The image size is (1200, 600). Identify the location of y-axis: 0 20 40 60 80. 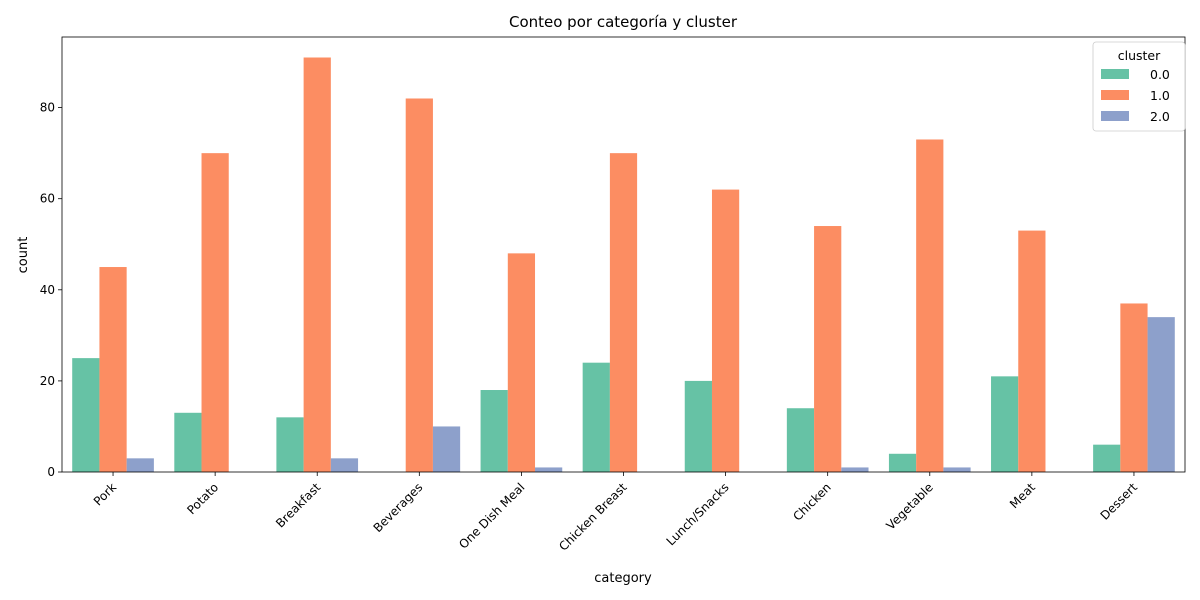
(51, 290).